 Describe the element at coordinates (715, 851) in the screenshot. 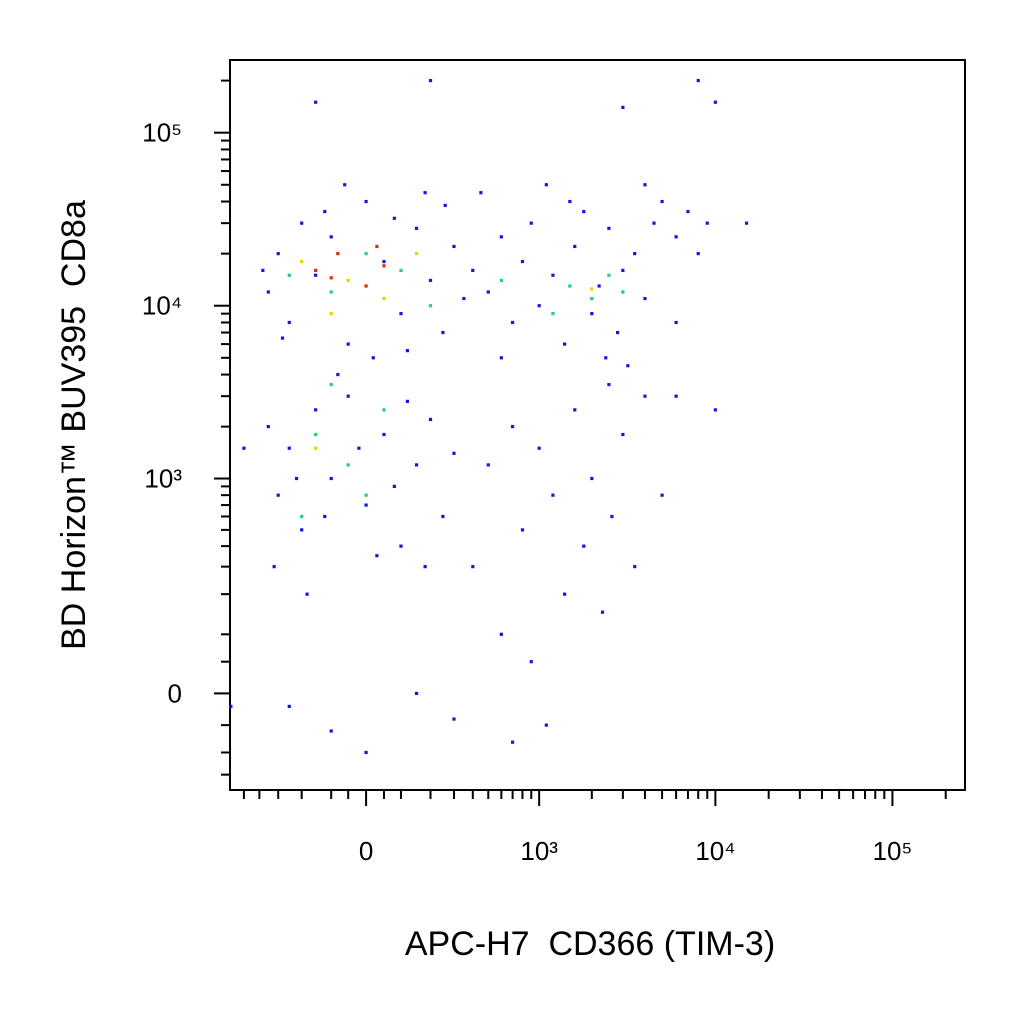

I see `x-tick-label: 10⁴` at that location.